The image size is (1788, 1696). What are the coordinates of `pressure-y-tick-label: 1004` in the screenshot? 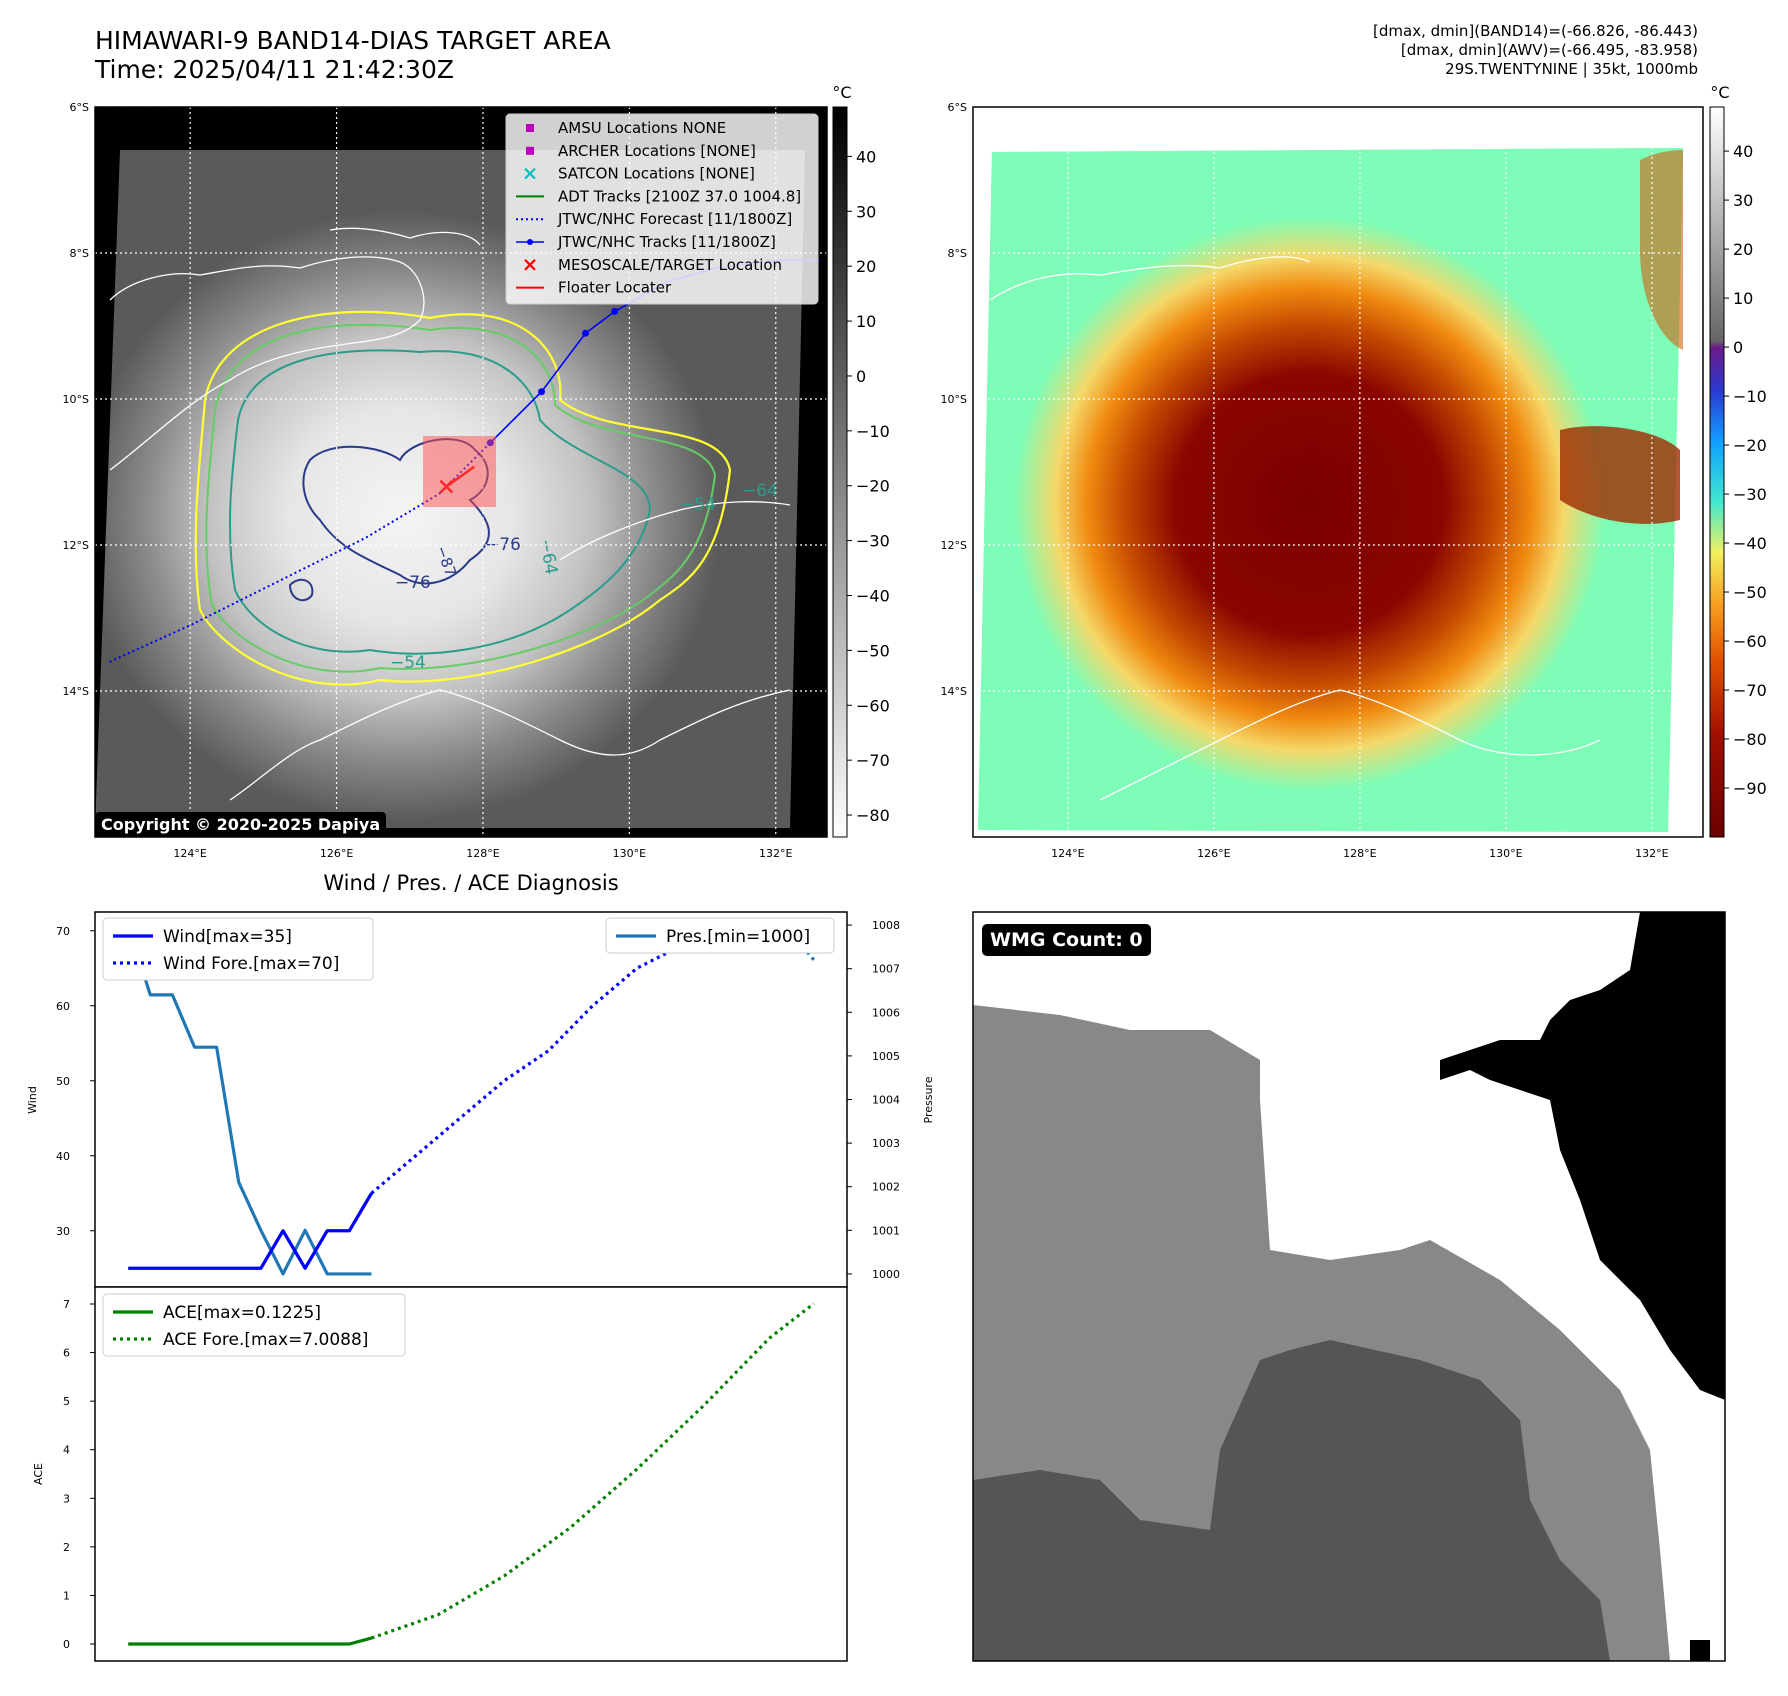 It's located at (886, 1100).